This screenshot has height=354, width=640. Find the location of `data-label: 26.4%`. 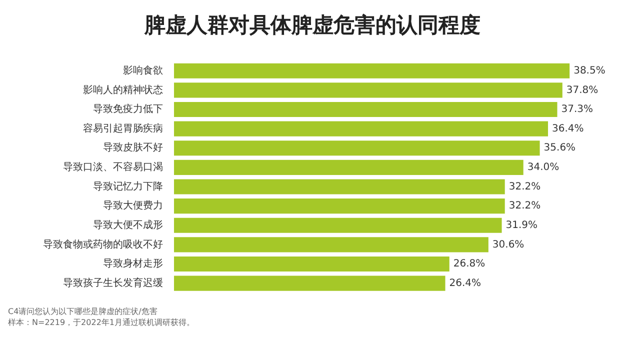

data-label: 26.4% is located at coordinates (465, 283).